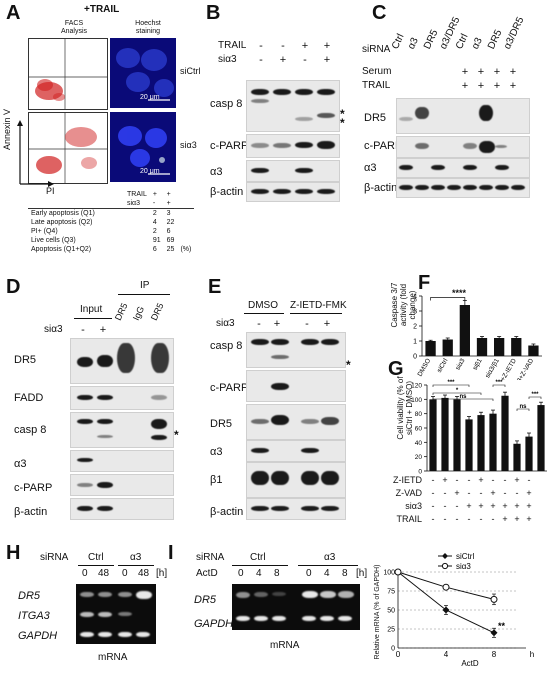 Image resolution: width=550 pixels, height=674 pixels. Describe the element at coordinates (296, 350) in the screenshot. I see `blot-e-casp8` at that location.